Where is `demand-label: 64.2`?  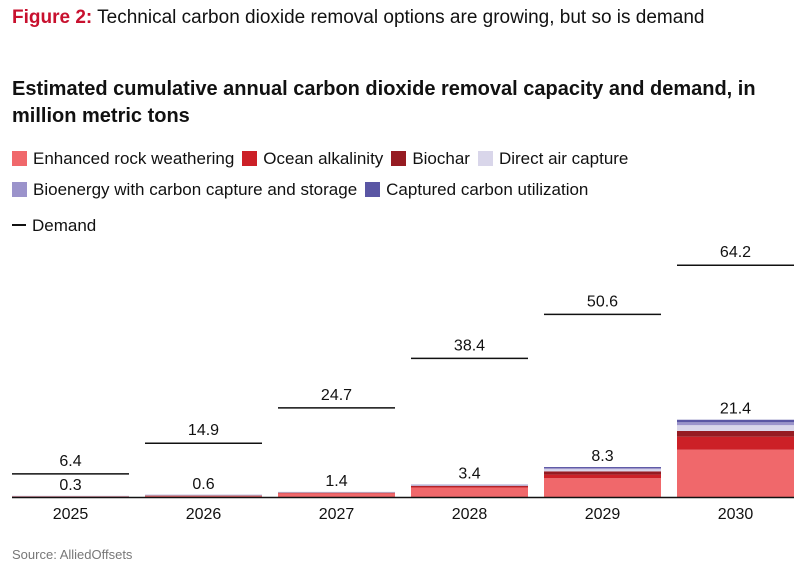
demand-label: 64.2 is located at coordinates (735, 252).